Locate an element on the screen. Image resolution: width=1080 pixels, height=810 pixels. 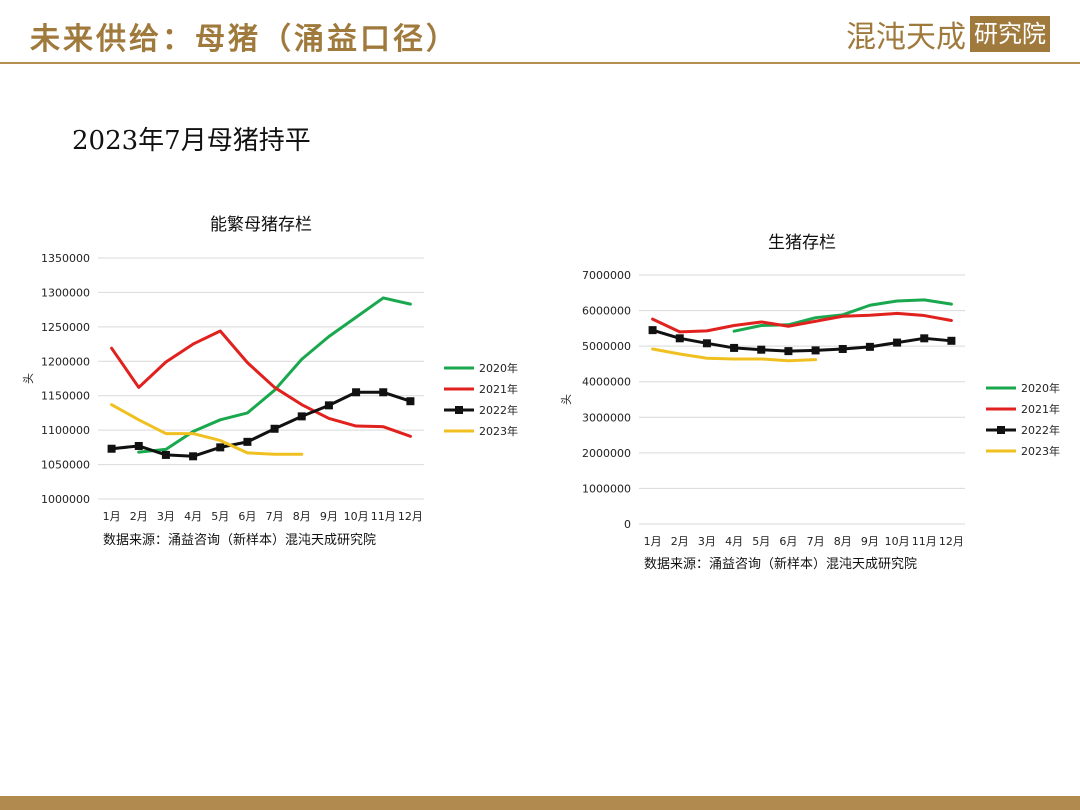
slide-subtitle: 2023年7月母猪持平 is located at coordinates (191, 141).